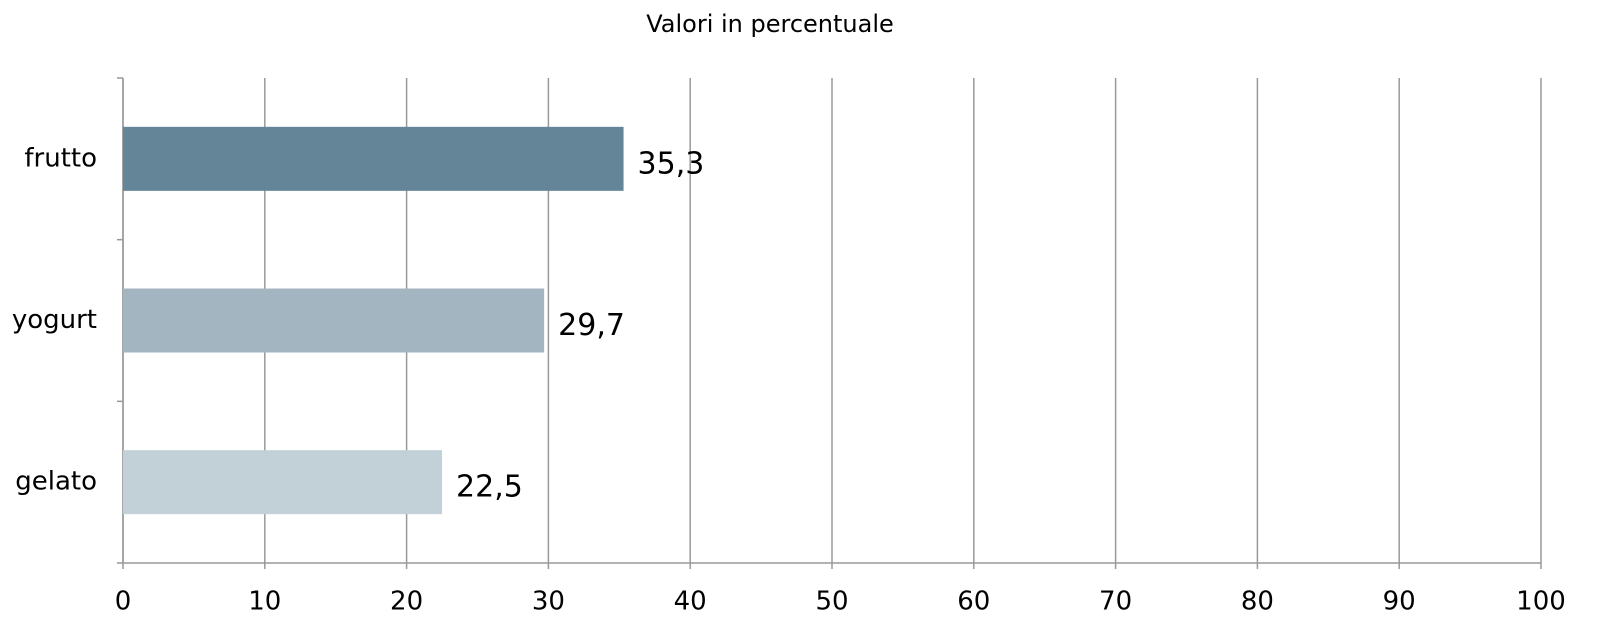  What do you see at coordinates (770, 24) in the screenshot?
I see `chart-title: Valori in percentuale` at bounding box center [770, 24].